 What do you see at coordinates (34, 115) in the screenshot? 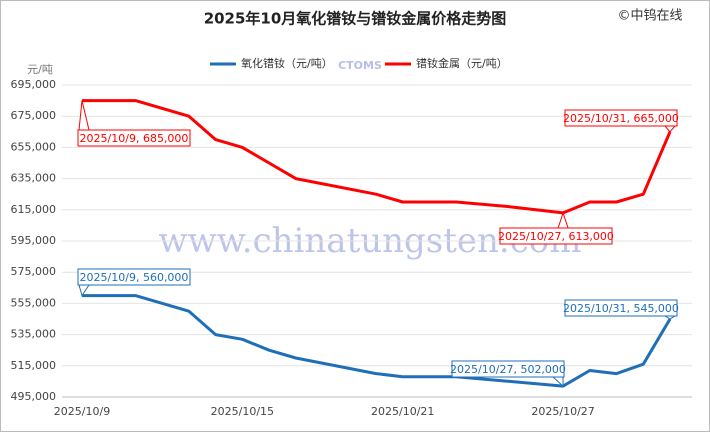
I see `y-tick-label: 675,000` at bounding box center [34, 115].